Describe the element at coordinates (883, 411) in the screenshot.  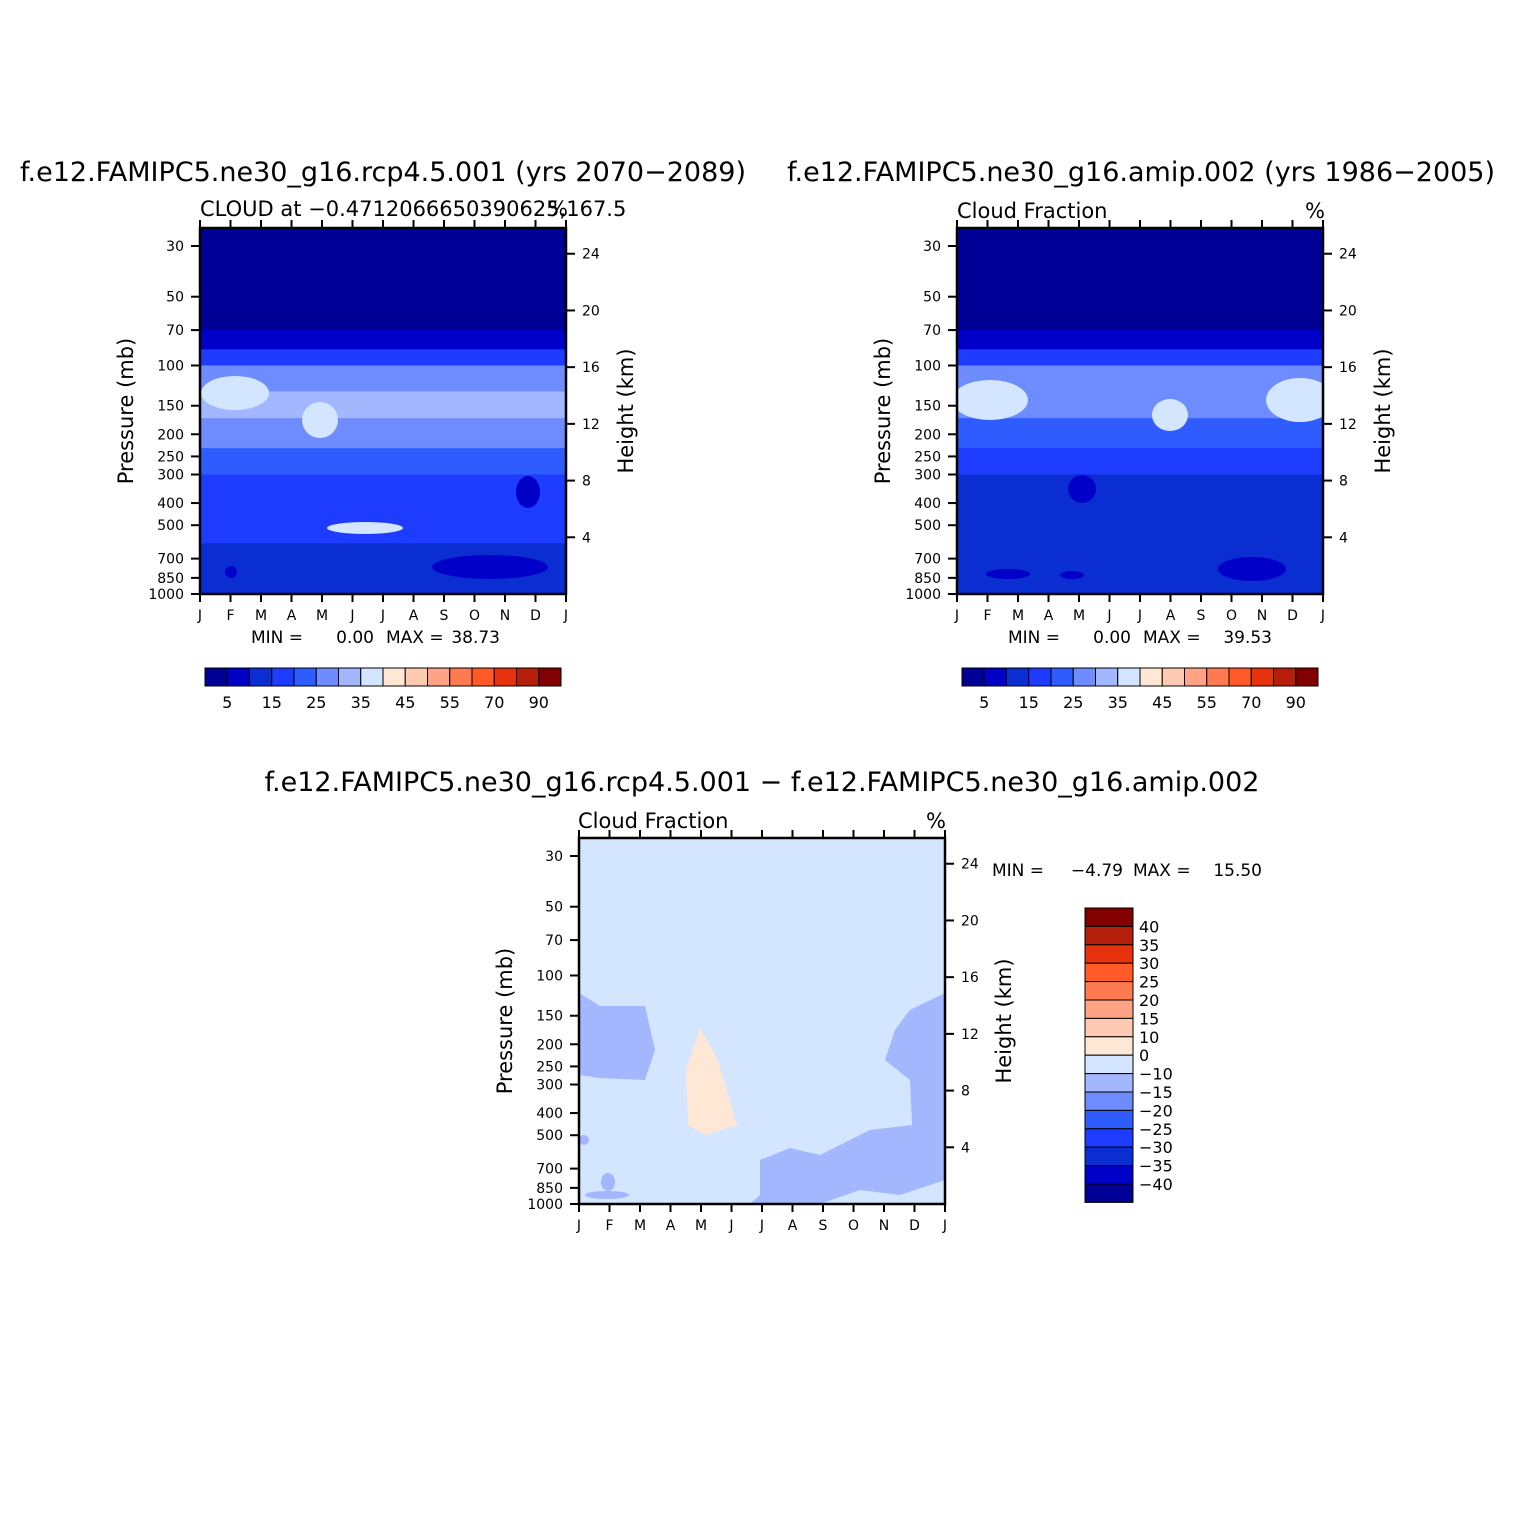
I see `panel-control-ylabel: Pressure (mb)` at that location.